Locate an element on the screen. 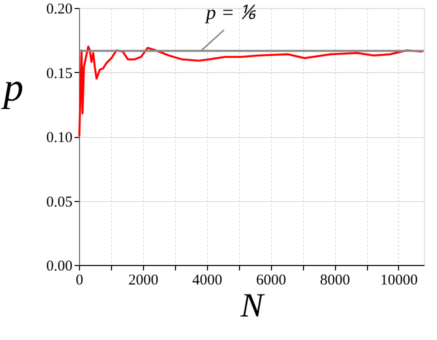  x-tick-label: 10000 is located at coordinates (399, 280).